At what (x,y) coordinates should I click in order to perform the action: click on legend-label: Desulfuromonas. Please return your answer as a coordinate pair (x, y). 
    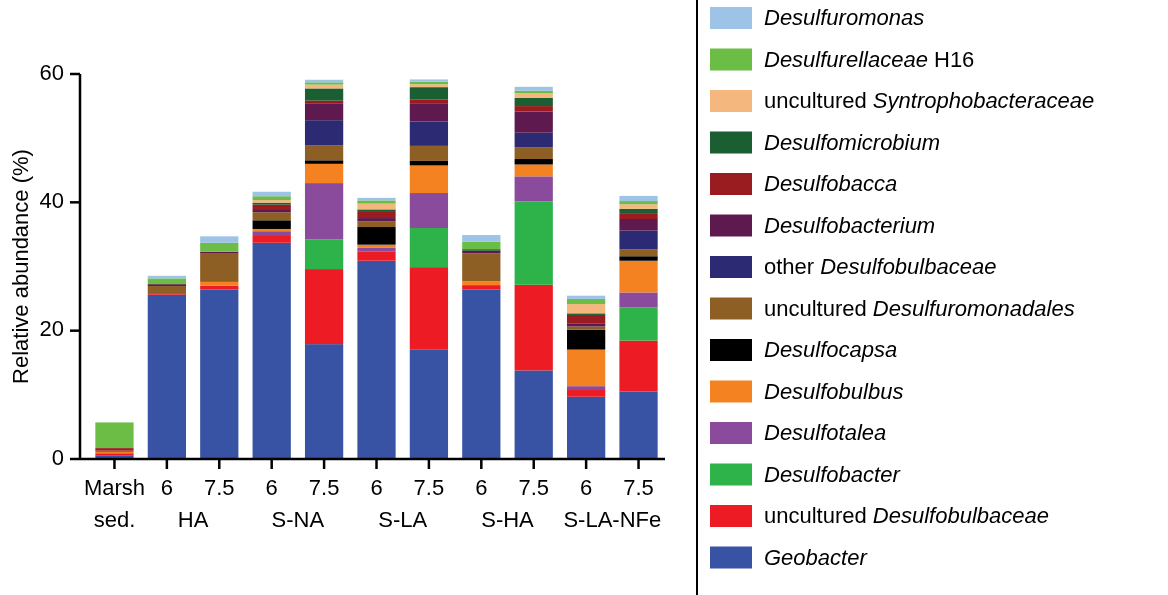
    Looking at the image, I should click on (844, 17).